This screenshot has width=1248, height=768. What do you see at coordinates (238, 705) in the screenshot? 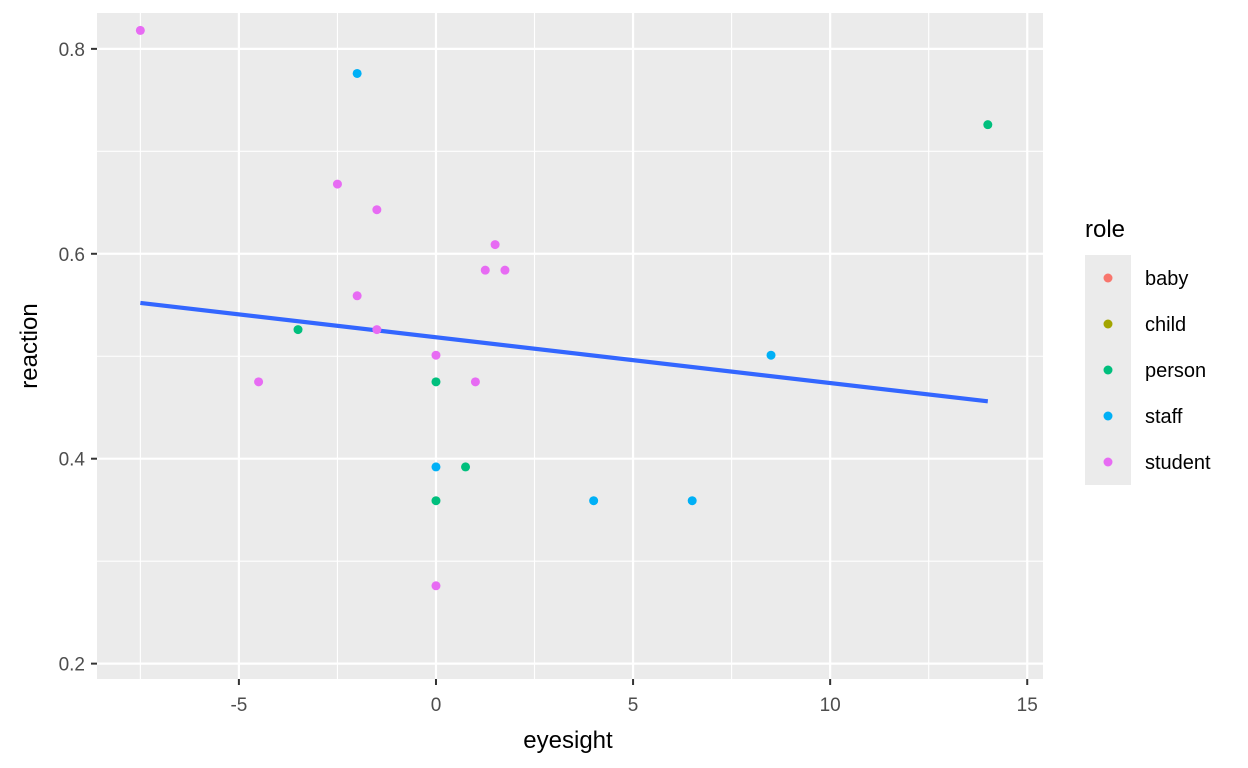
I see `x-tick-label: -5` at bounding box center [238, 705].